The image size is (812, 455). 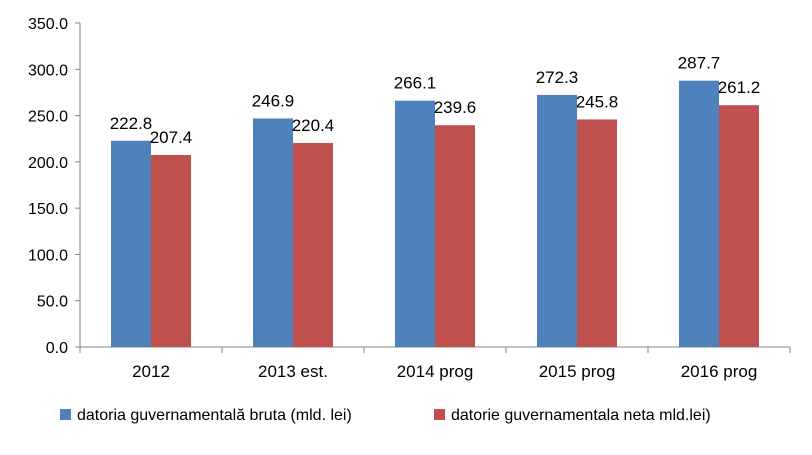 What do you see at coordinates (131, 123) in the screenshot?
I see `data-label: 222.8` at bounding box center [131, 123].